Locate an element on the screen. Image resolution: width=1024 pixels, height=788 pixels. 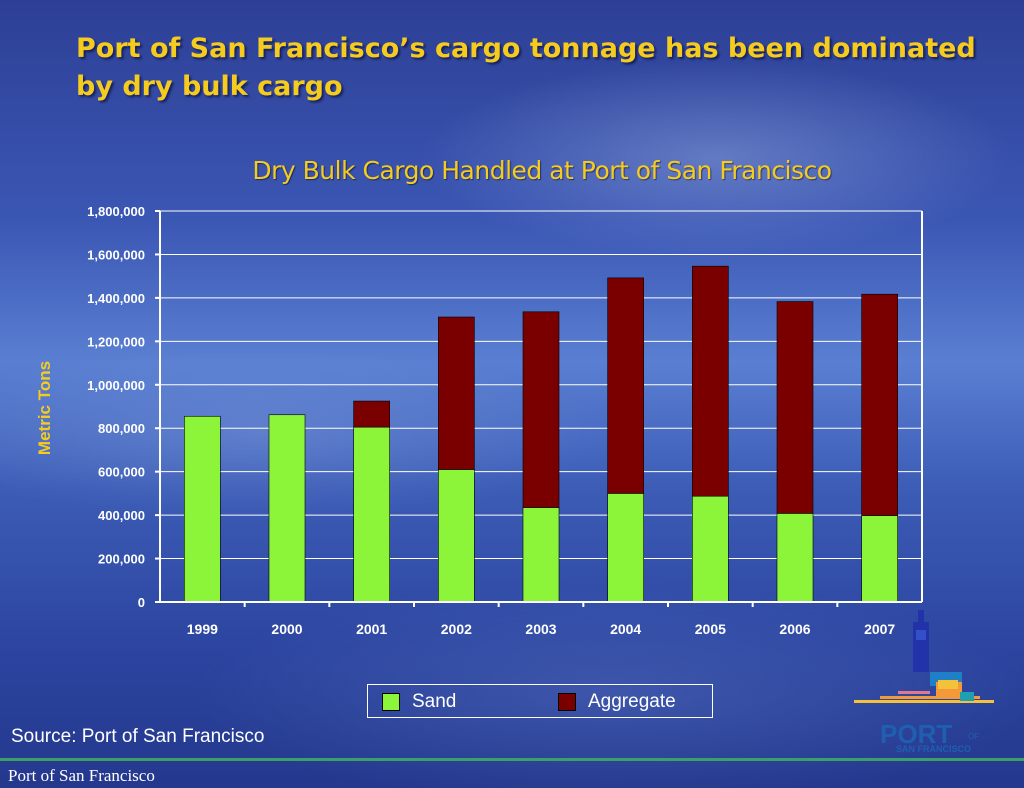
bar-aggregate-2004 is located at coordinates (625, 385).